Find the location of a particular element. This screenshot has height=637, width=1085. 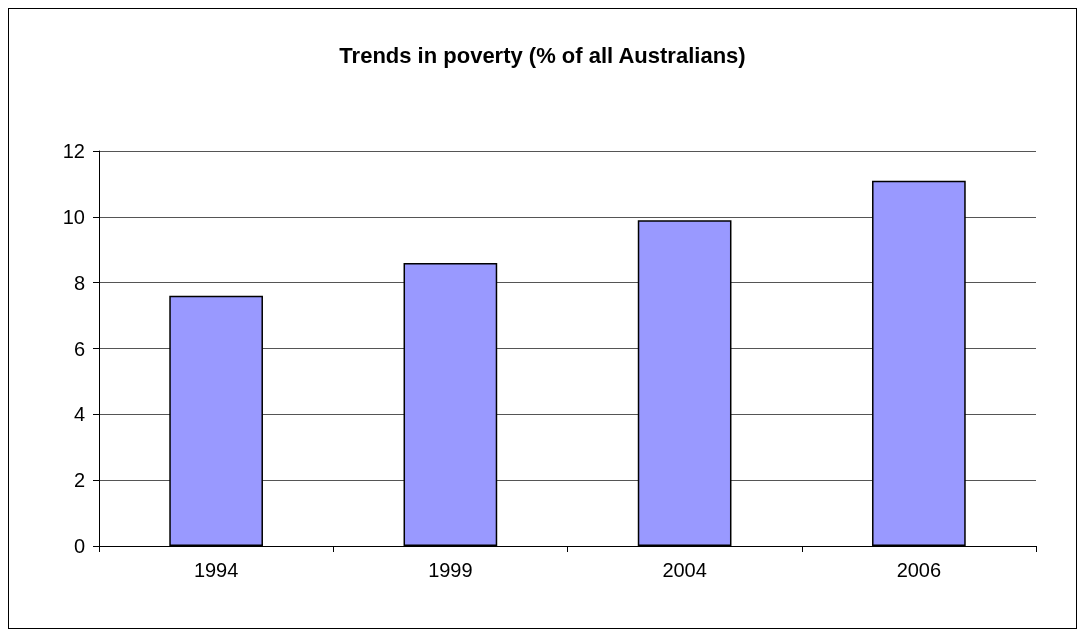

x-tick-label: 2006 is located at coordinates (919, 570).